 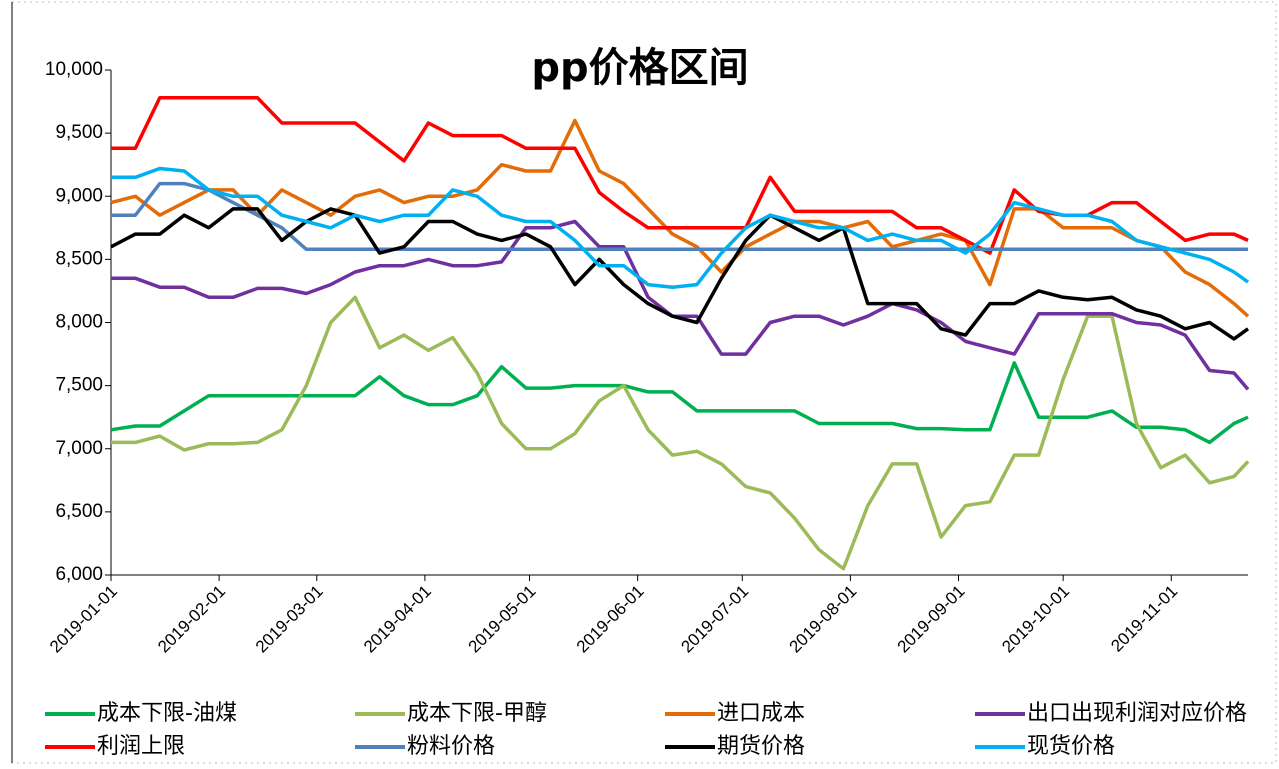 What do you see at coordinates (79, 132) in the screenshot?
I see `y-tick-label: 9,500` at bounding box center [79, 132].